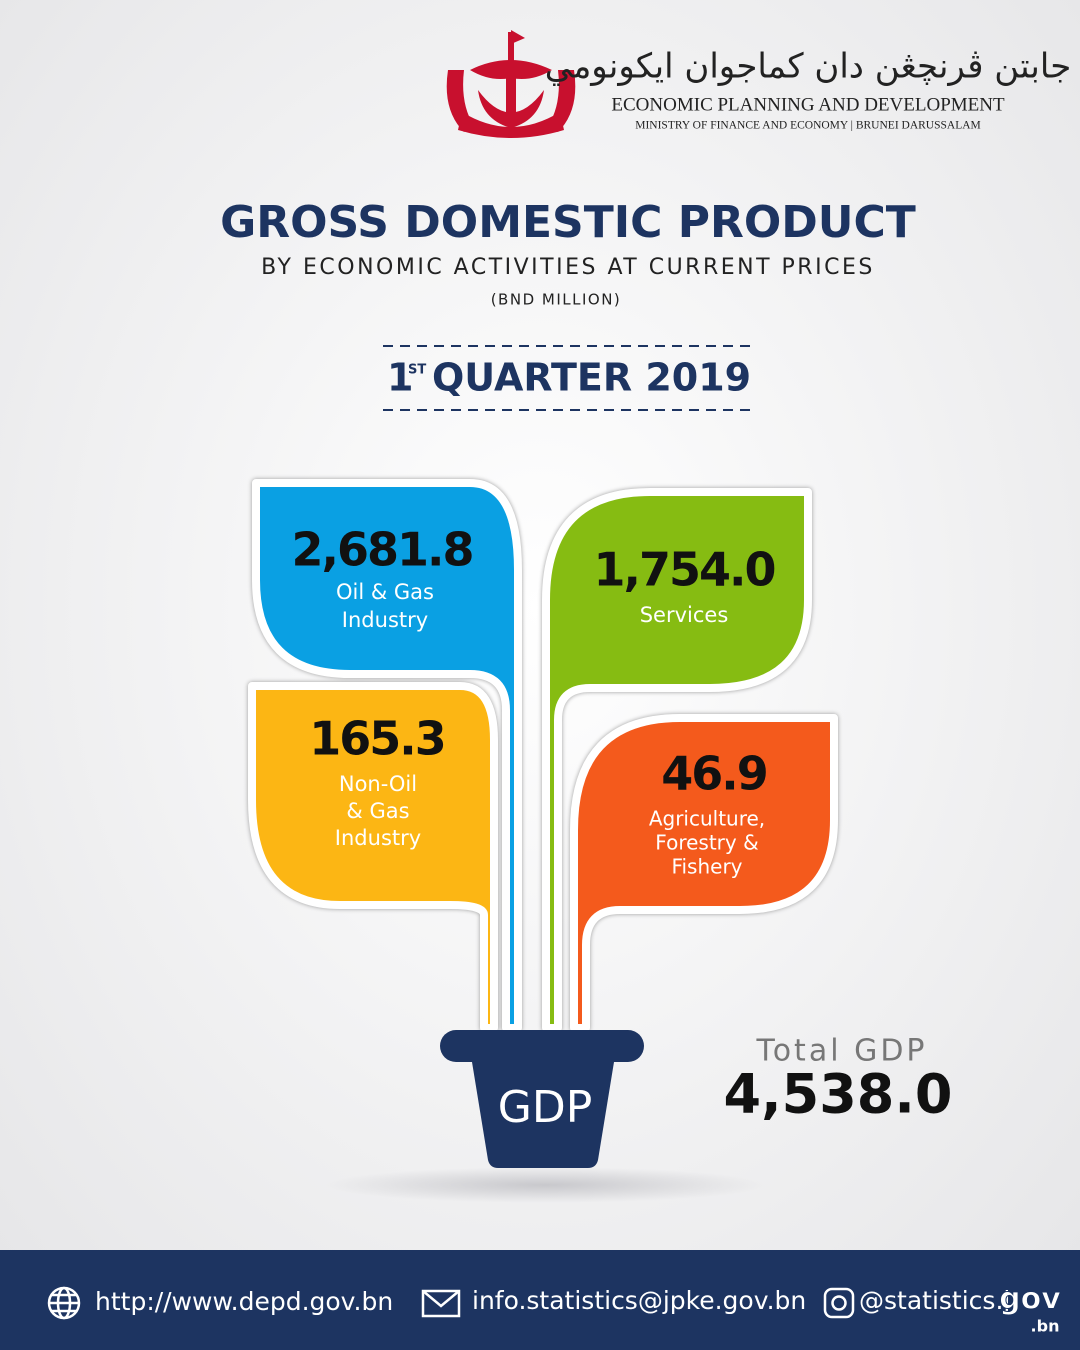  I want to click on subtitle: BY ECONOMIC ACTIVITIES AT CURRENT PRICES, so click(568, 267).